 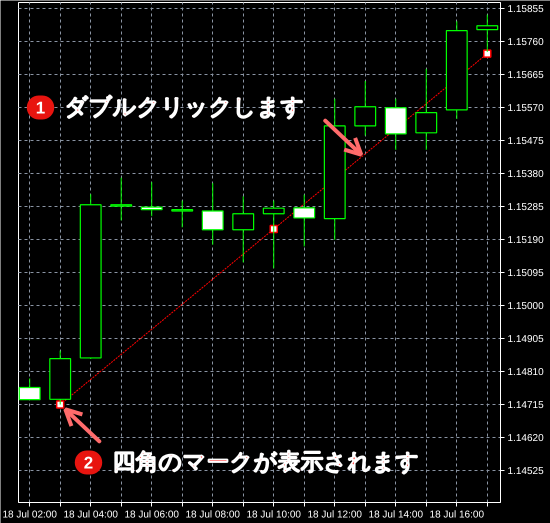 What do you see at coordinates (526, 108) in the screenshot?
I see `y-tick-label: 1.15570` at bounding box center [526, 108].